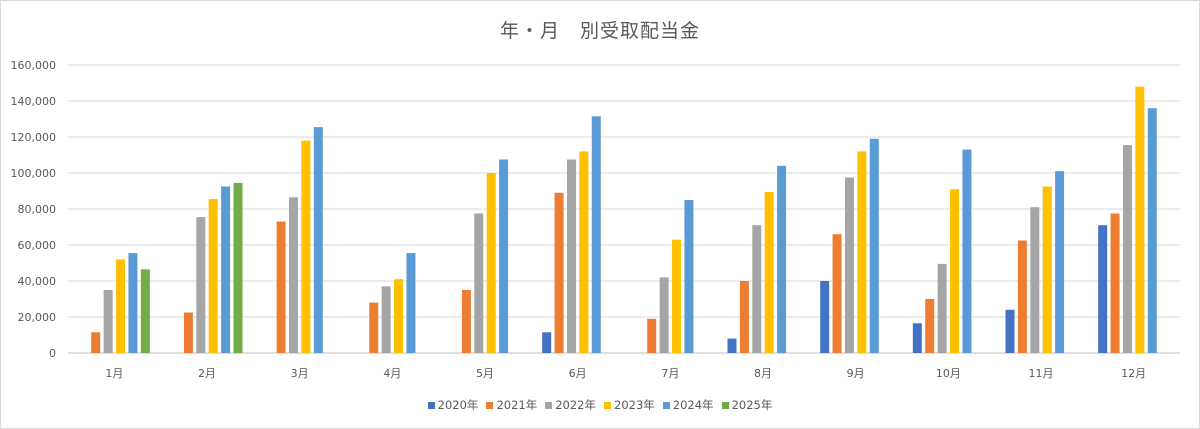  I want to click on bar-2022年-8月, so click(757, 289).